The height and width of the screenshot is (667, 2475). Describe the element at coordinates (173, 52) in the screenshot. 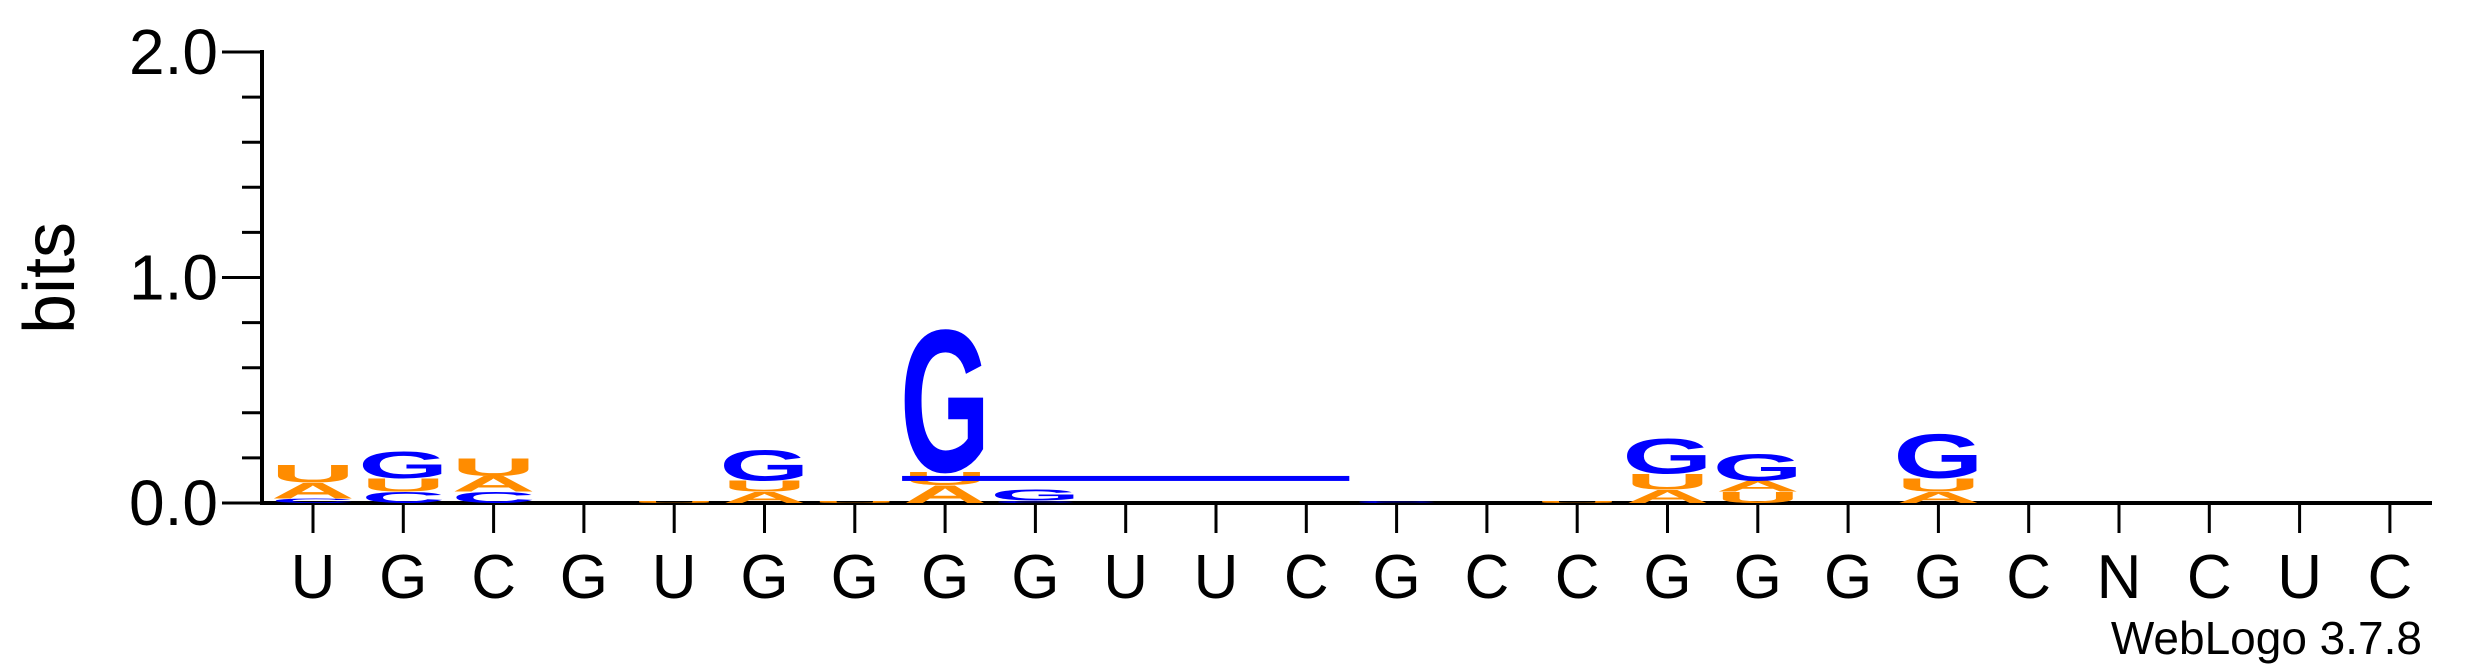

I see `y-tick-label: 2.0` at that location.